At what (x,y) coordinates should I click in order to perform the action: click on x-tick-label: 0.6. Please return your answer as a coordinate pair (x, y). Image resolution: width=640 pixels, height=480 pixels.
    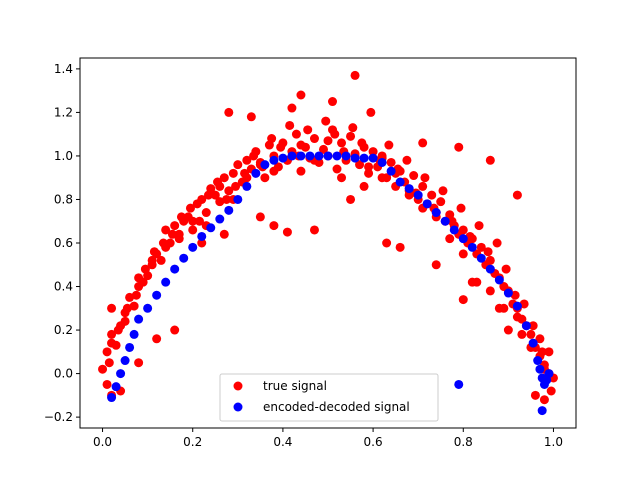
    Looking at the image, I should click on (373, 442).